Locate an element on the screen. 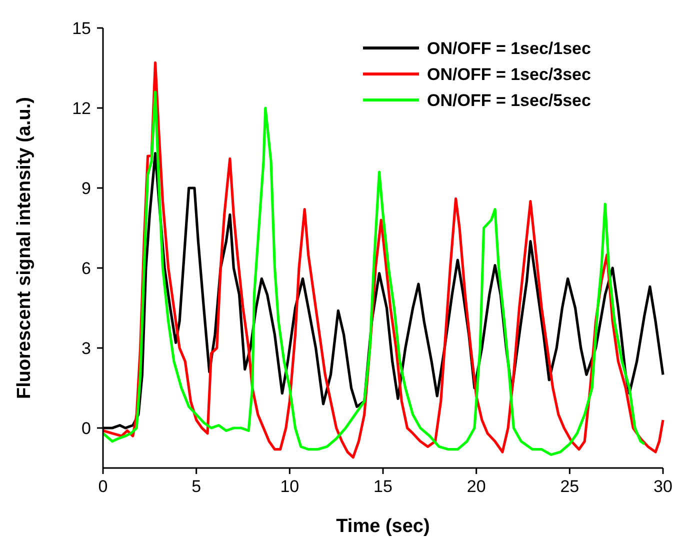 The image size is (677, 554). x-tick-label: 25 is located at coordinates (570, 486).